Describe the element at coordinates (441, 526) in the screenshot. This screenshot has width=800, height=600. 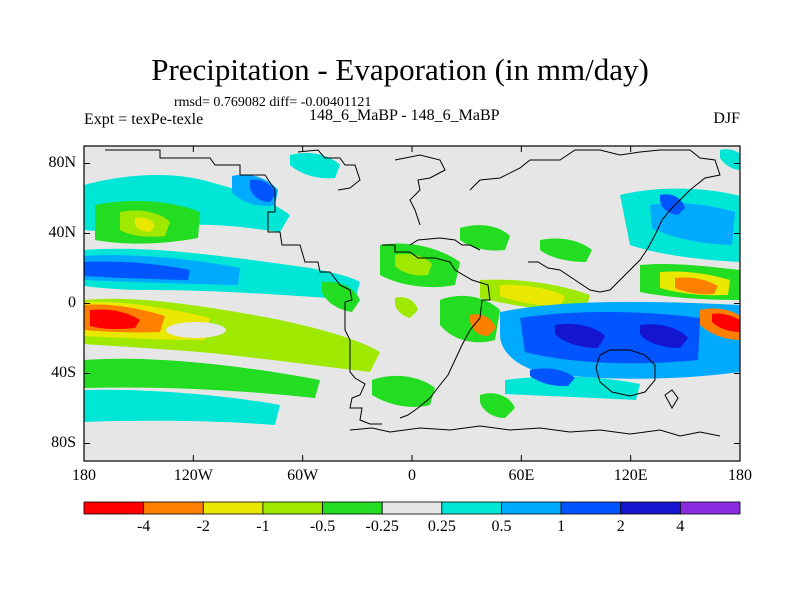
I see `colorbar-label: 0.25` at that location.